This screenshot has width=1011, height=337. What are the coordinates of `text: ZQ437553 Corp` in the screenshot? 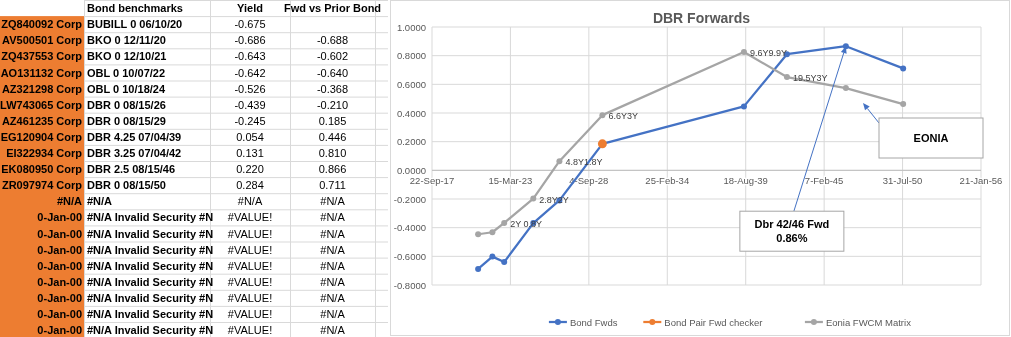 It's located at (42, 56).